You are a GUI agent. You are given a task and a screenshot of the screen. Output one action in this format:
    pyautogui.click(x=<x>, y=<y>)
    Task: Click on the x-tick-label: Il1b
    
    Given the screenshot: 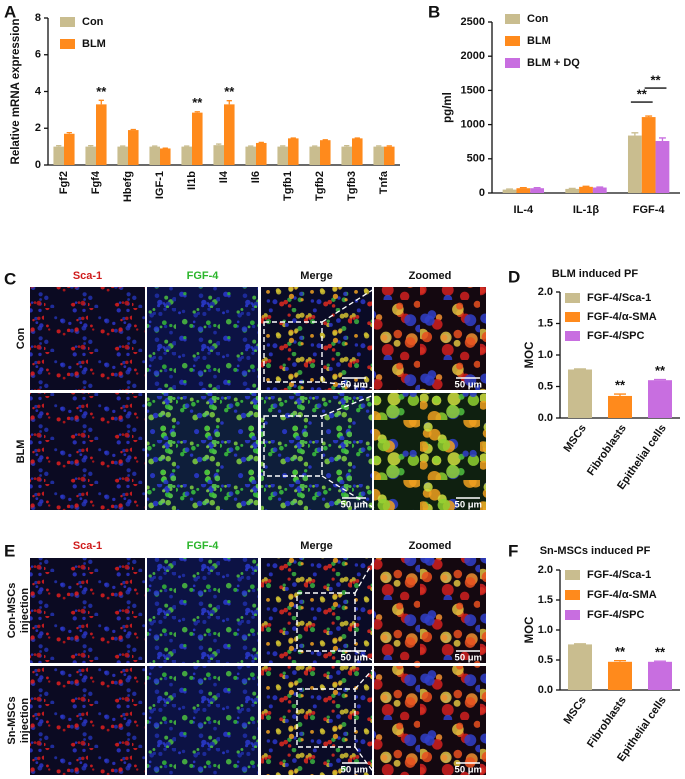 What is the action you would take?
    pyautogui.click(x=192, y=180)
    